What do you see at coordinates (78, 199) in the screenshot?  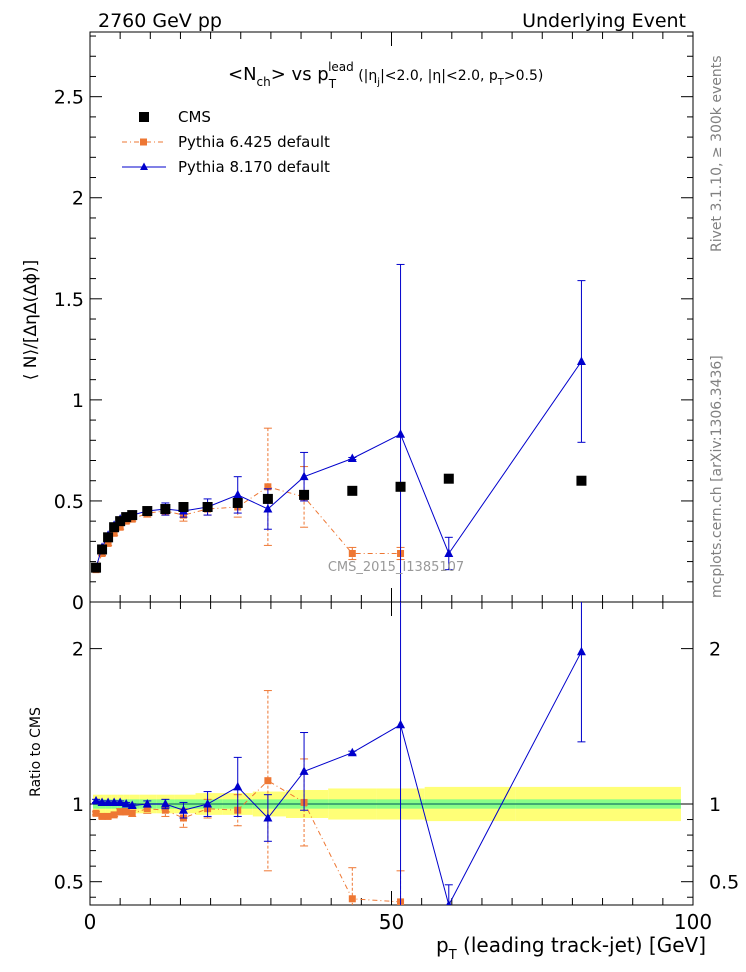 I see `upper-y-tick-label: 2` at bounding box center [78, 199].